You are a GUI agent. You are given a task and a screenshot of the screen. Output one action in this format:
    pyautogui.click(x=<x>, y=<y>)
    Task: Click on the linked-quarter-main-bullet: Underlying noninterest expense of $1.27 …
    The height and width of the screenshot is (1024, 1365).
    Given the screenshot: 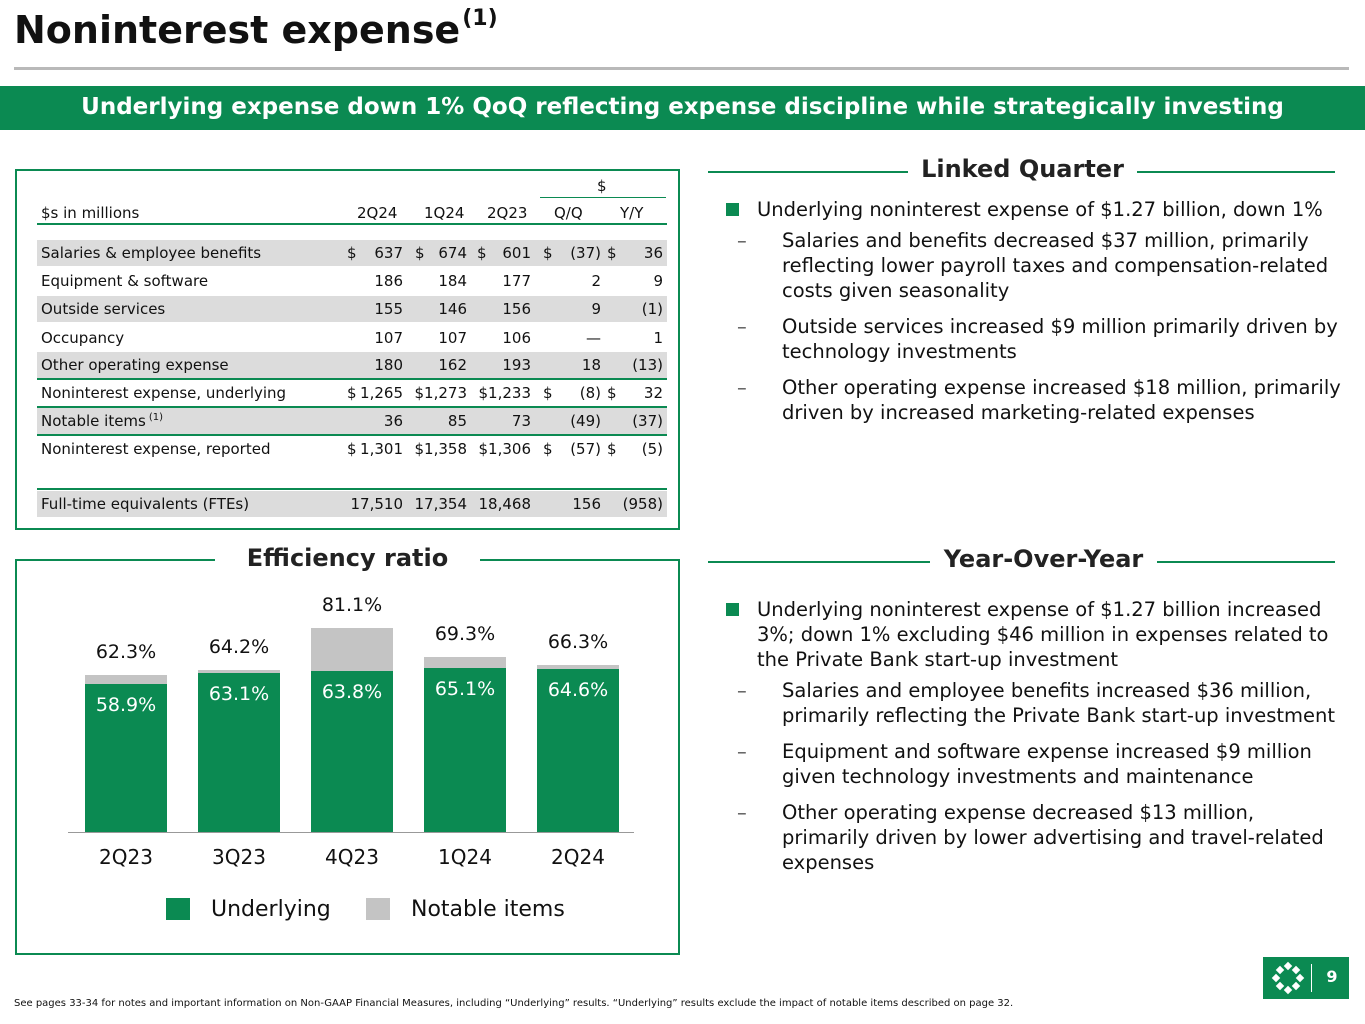 What is the action you would take?
    pyautogui.click(x=1033, y=209)
    